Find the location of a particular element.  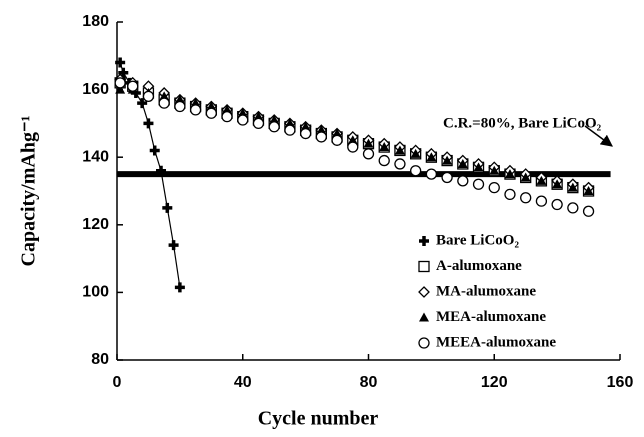

legend-label: A-alumoxane is located at coordinates (479, 266).